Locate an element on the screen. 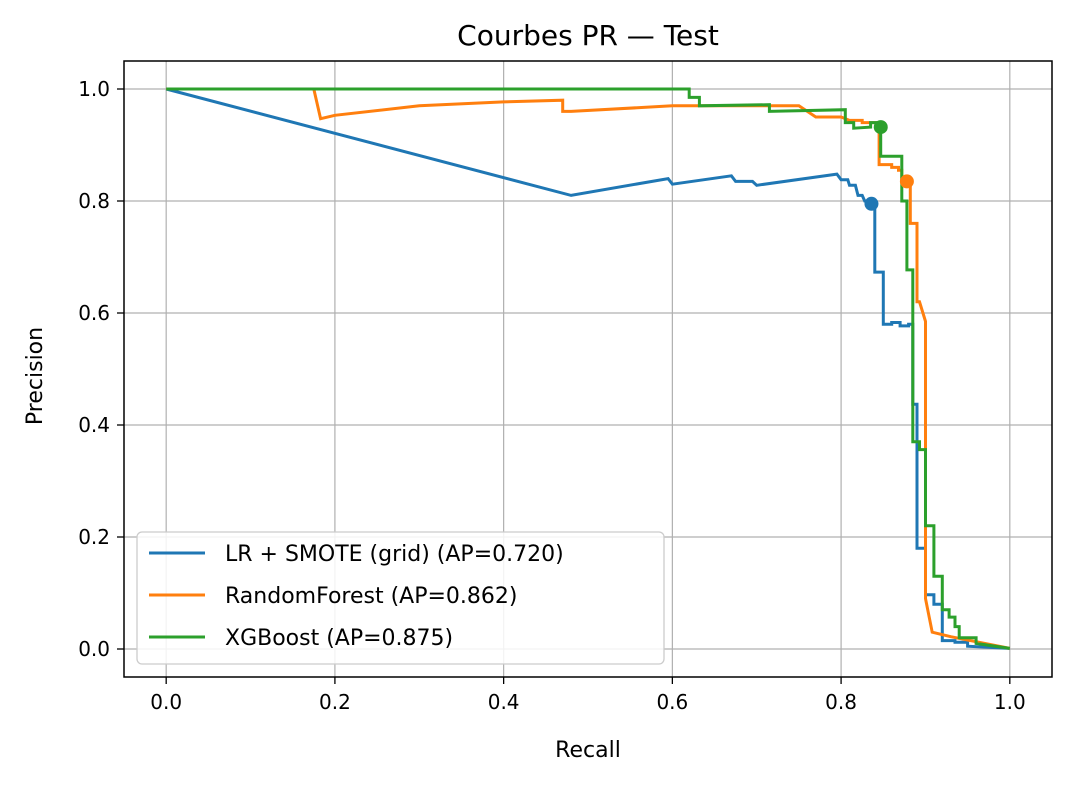  x-tick-label: 1.0 is located at coordinates (1010, 702).